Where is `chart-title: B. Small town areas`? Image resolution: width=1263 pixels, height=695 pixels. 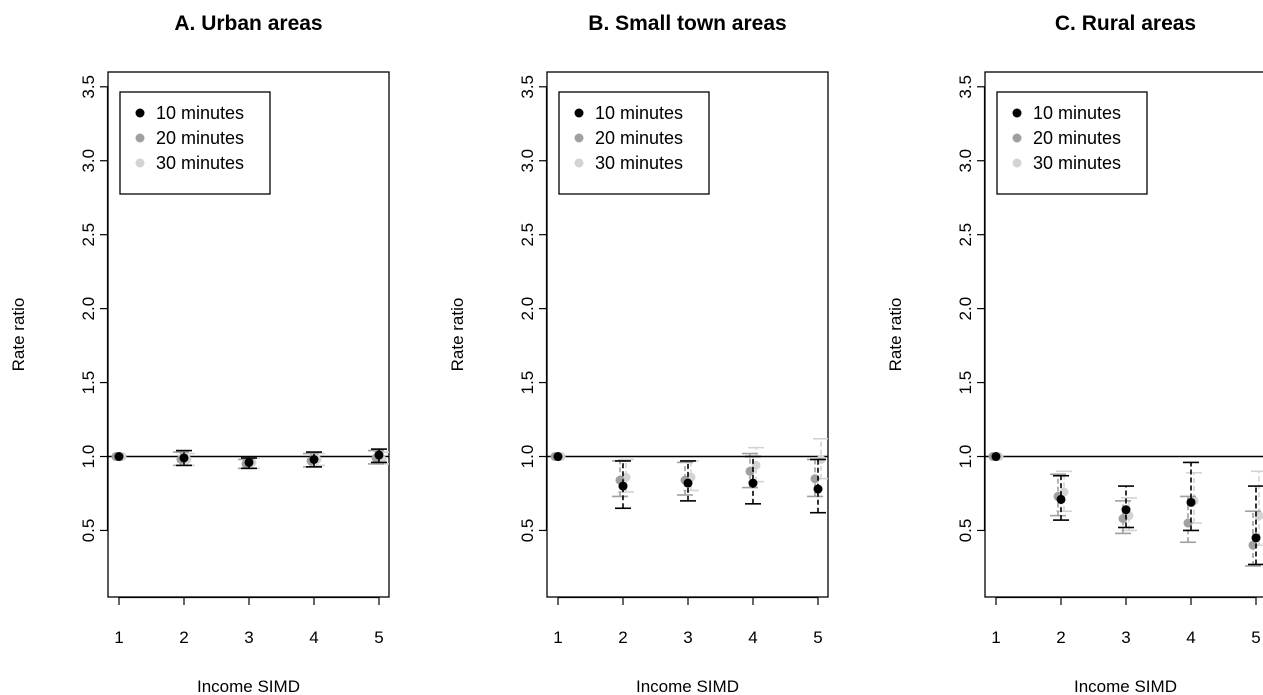 chart-title: B. Small town areas is located at coordinates (687, 23).